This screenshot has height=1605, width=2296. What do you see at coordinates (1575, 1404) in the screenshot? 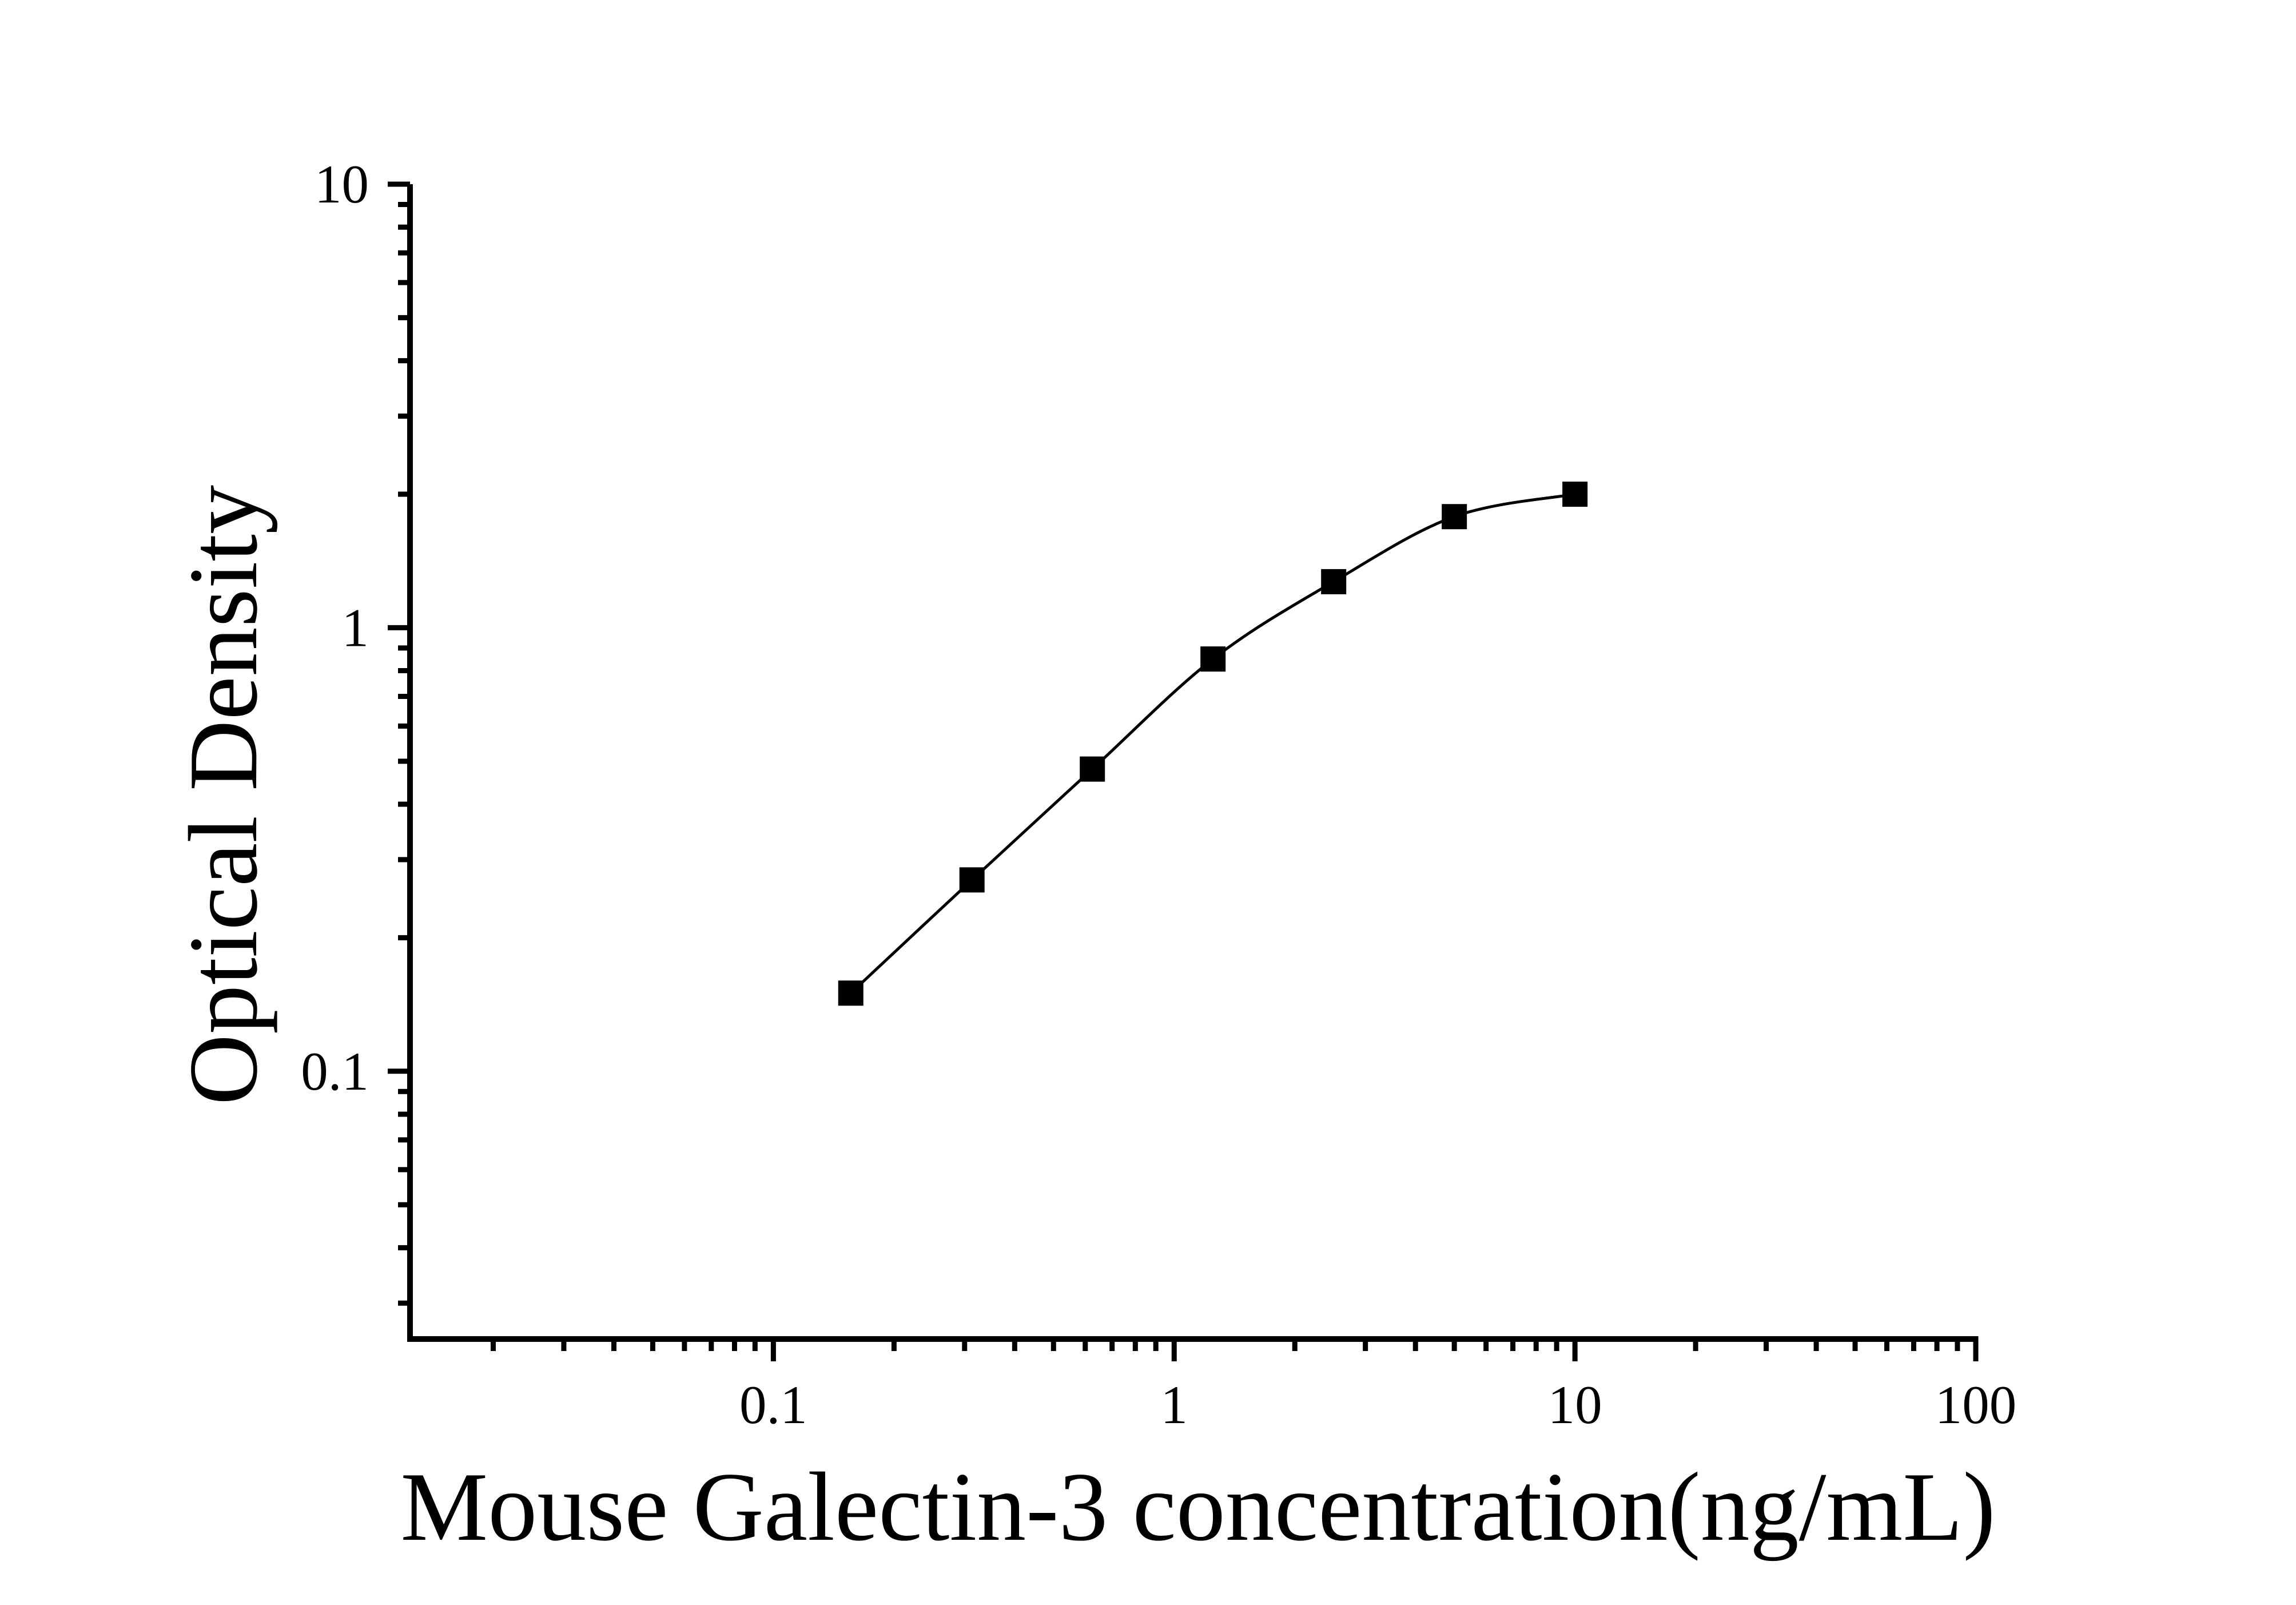
I see `x-tick-label: 10` at bounding box center [1575, 1404].